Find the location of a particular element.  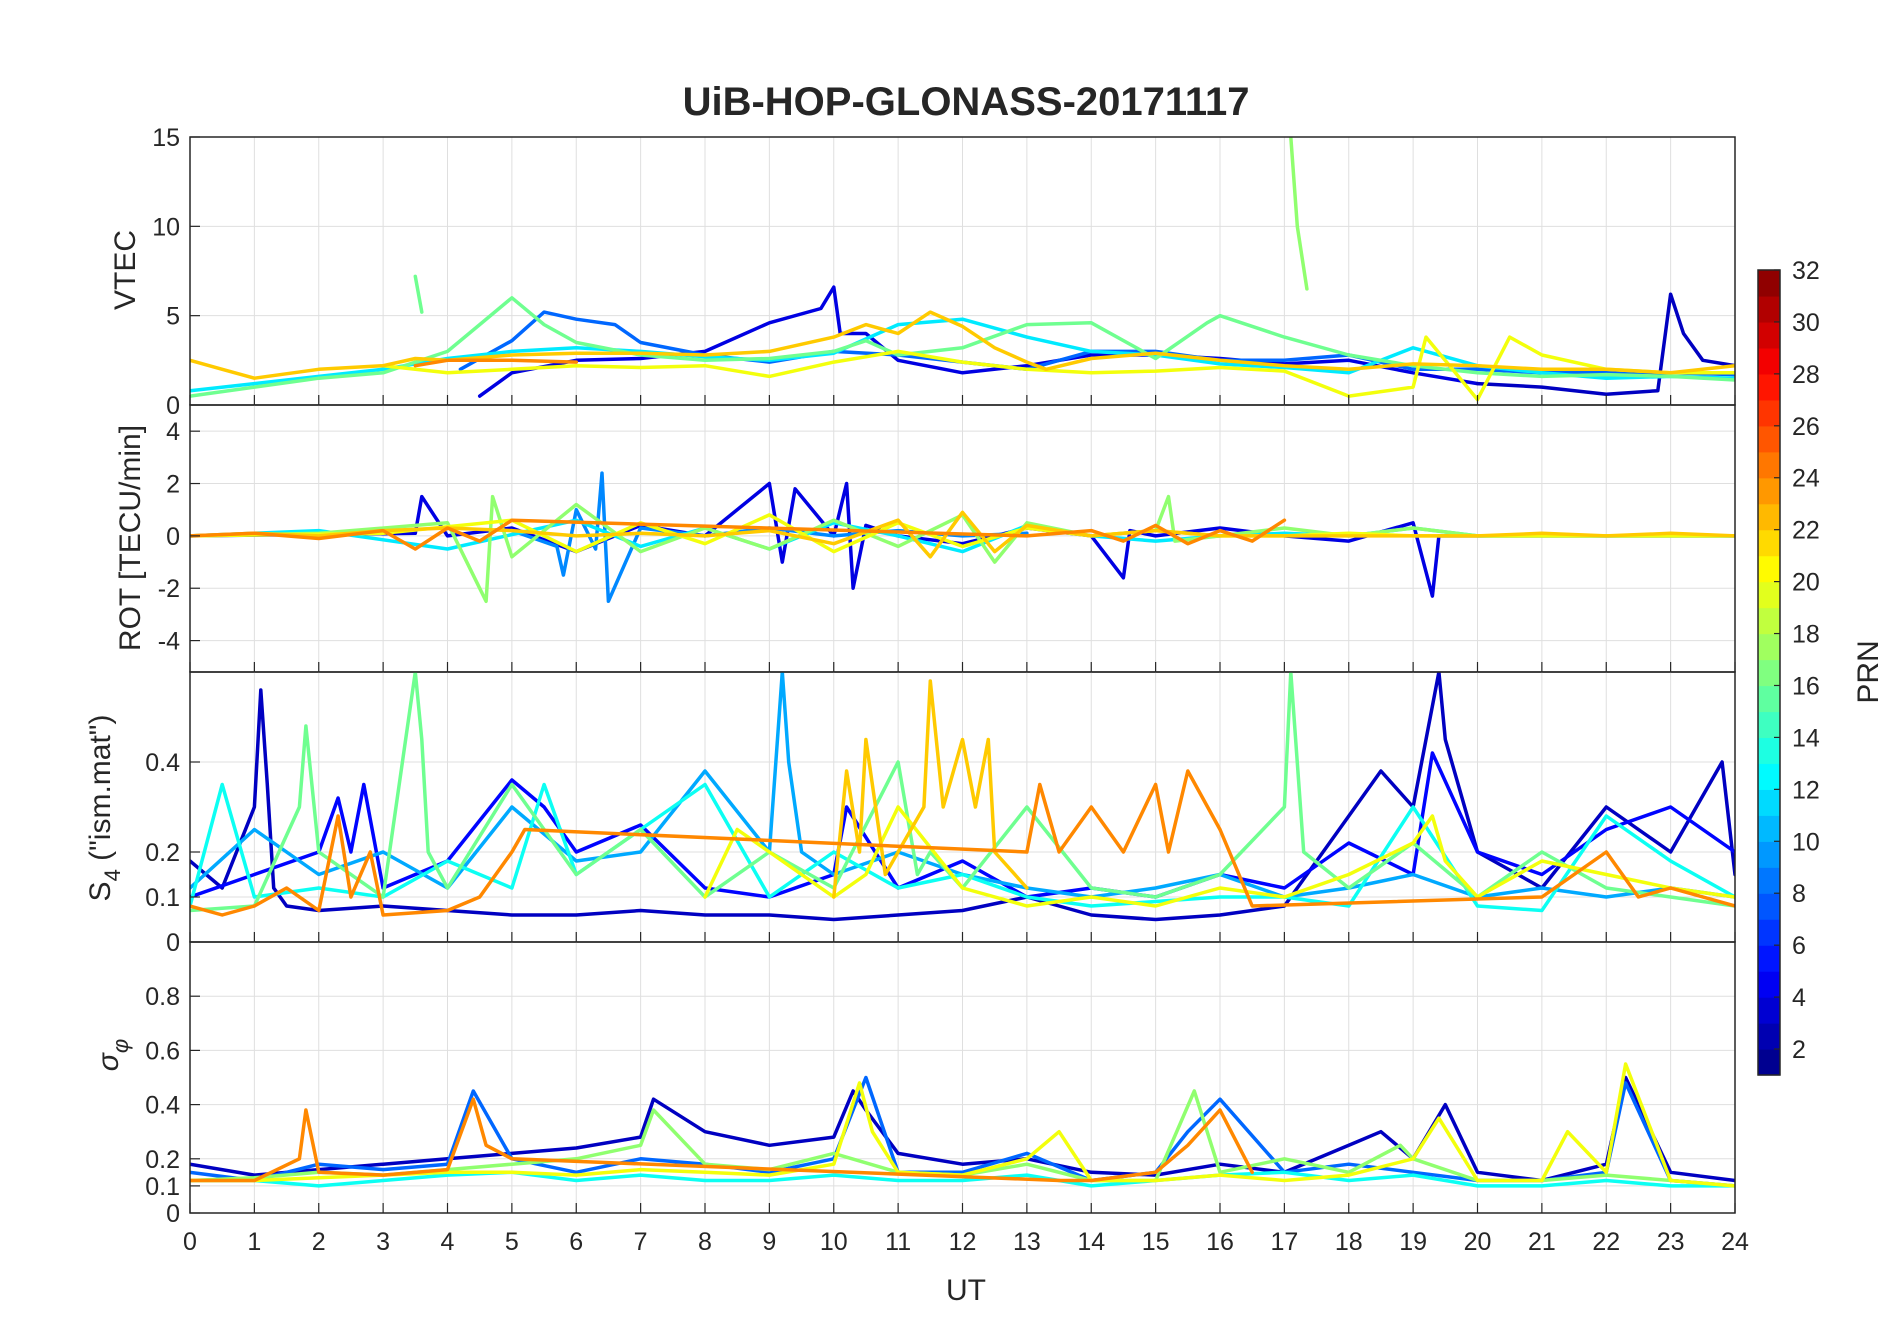

x-tick-label: 19 is located at coordinates (1413, 1242).